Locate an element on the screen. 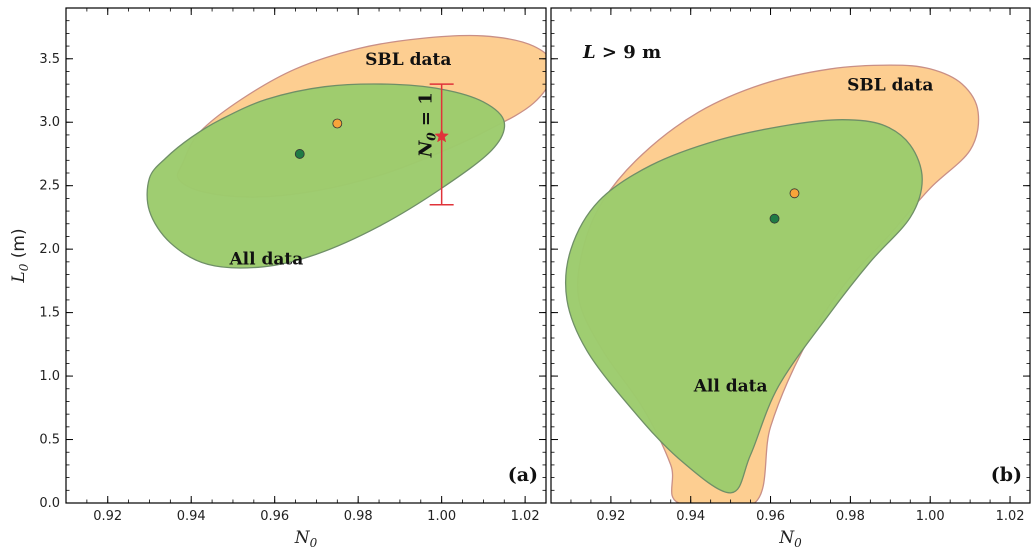 This screenshot has width=1032, height=547. y-tick-label: 0.0 is located at coordinates (49, 503).